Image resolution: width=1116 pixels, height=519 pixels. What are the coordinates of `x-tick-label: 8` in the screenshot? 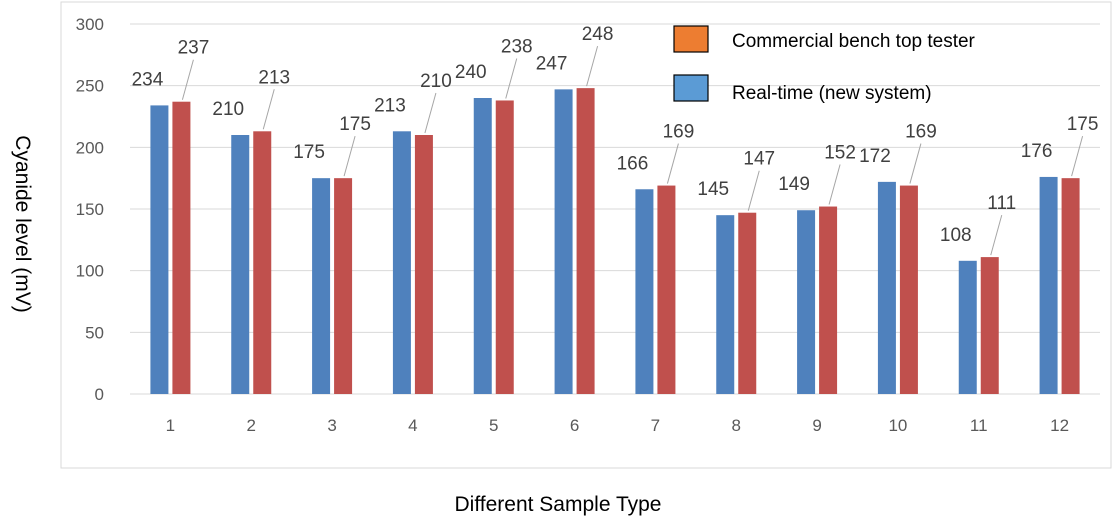 It's located at (736, 425).